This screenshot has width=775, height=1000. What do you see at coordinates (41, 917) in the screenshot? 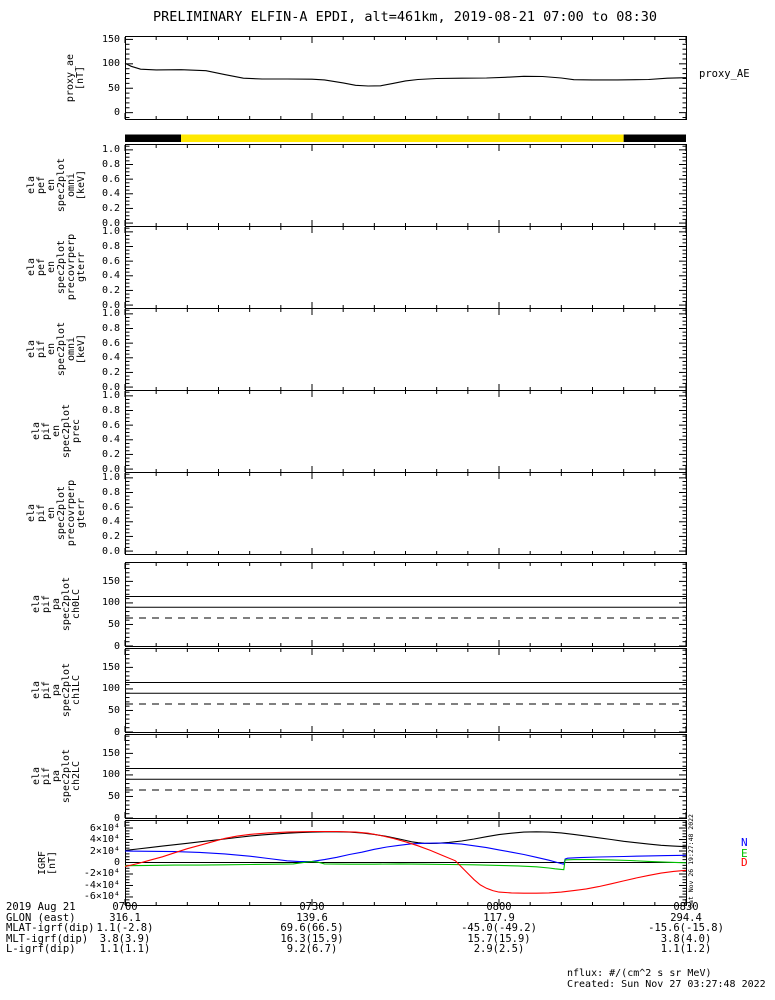
I see `ephemeris-row-label: GLON (east)` at bounding box center [41, 917].